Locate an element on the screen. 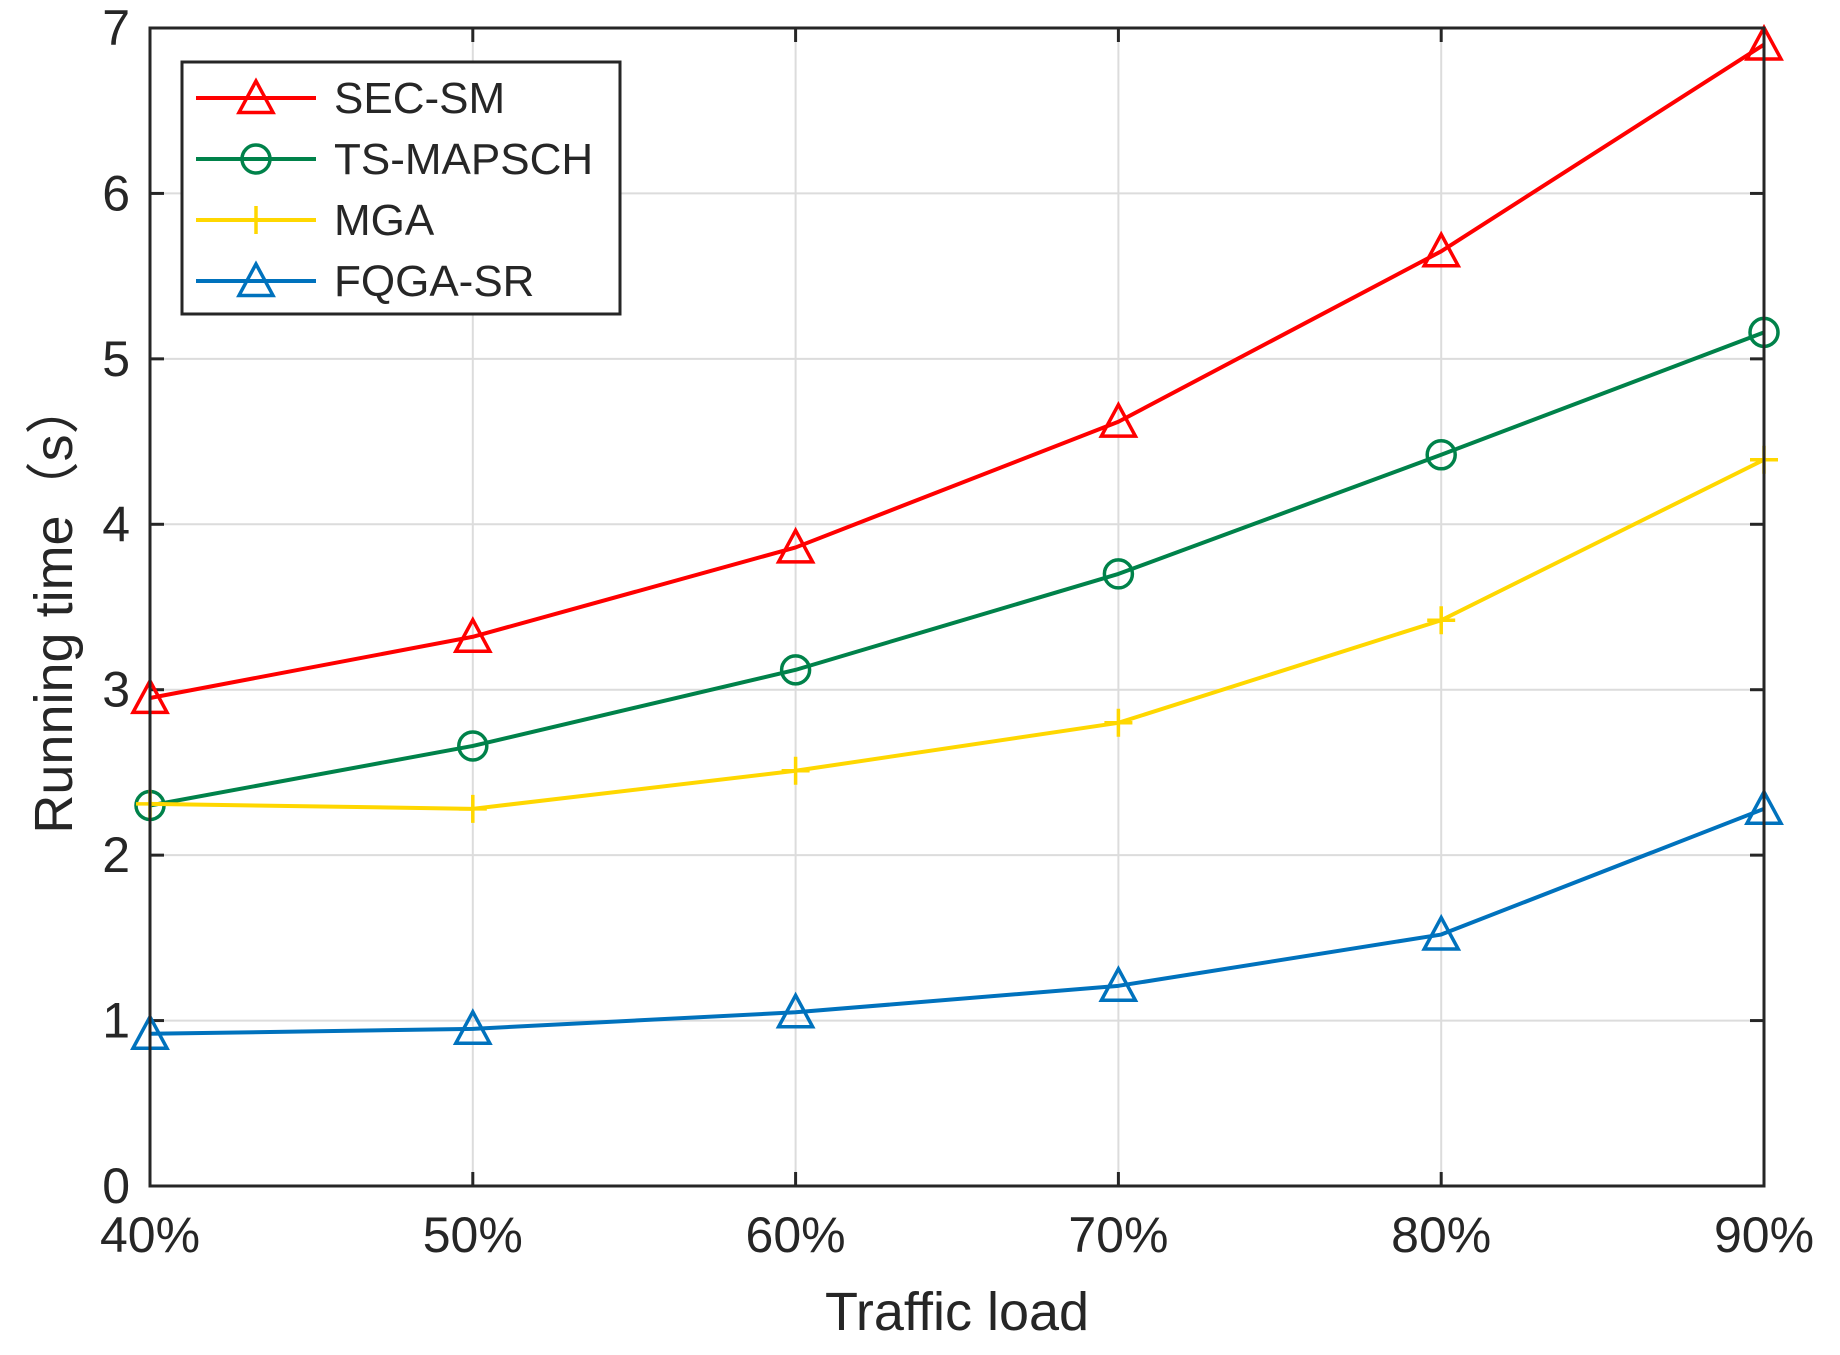  x-tick-label: 80% is located at coordinates (1441, 1235).